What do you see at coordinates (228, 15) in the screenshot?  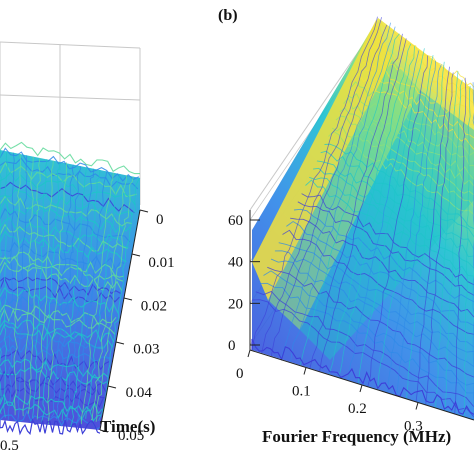 I see `panel-b-label: (b)` at bounding box center [228, 15].